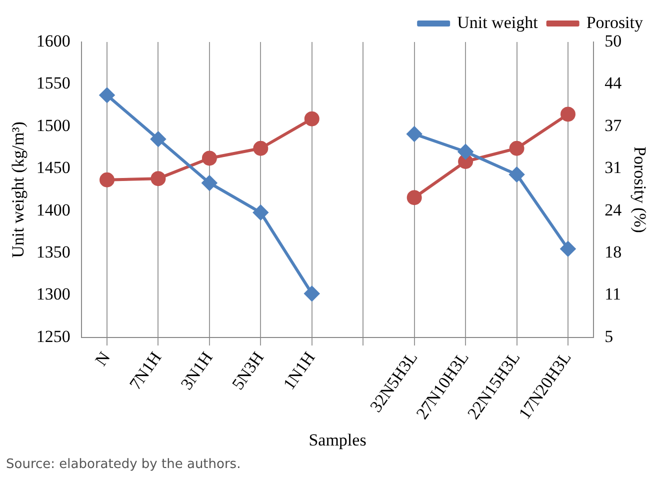 Image resolution: width=663 pixels, height=485 pixels. Describe the element at coordinates (615, 22) in the screenshot. I see `legend-label: Porosity` at that location.